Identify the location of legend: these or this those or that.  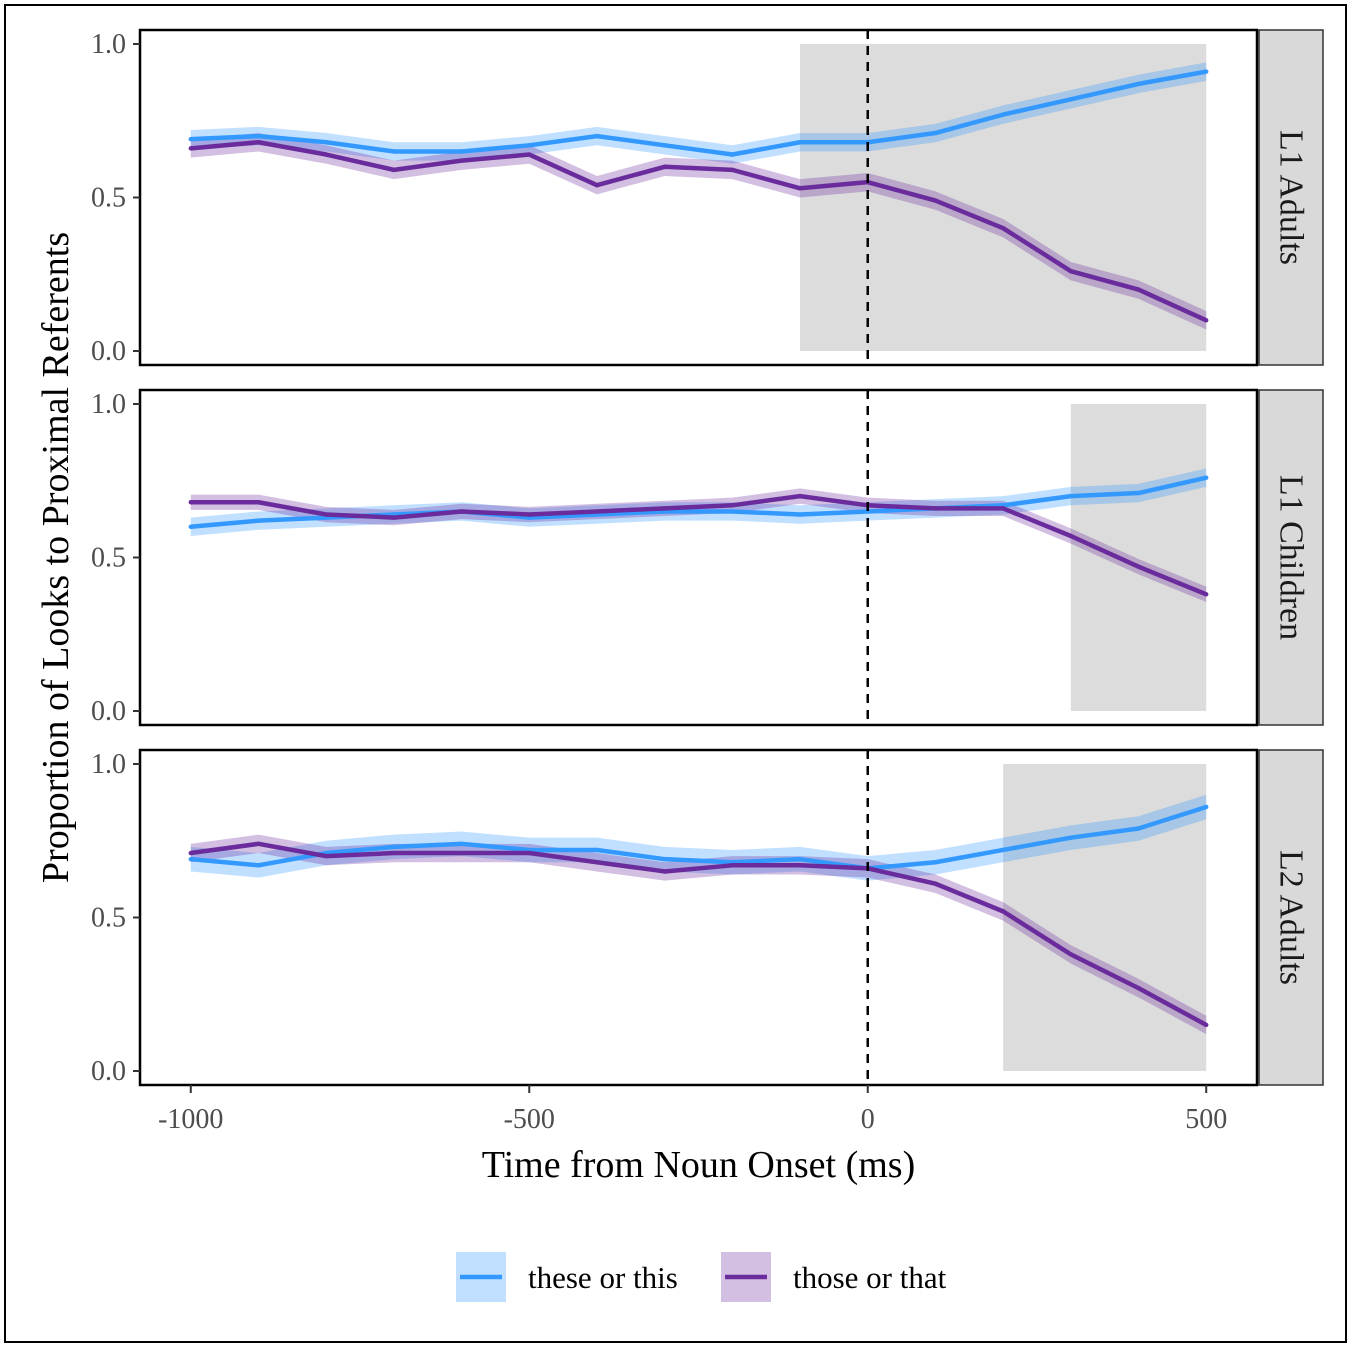
(701, 1277).